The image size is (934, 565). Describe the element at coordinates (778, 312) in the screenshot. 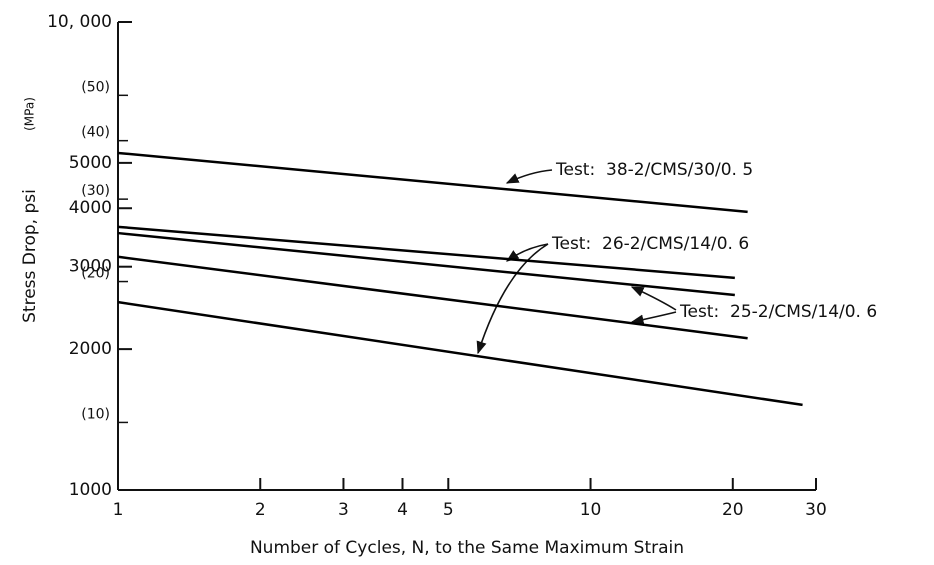

I see `annotation: Test: 25-2/CMS/14/0. 6` at that location.